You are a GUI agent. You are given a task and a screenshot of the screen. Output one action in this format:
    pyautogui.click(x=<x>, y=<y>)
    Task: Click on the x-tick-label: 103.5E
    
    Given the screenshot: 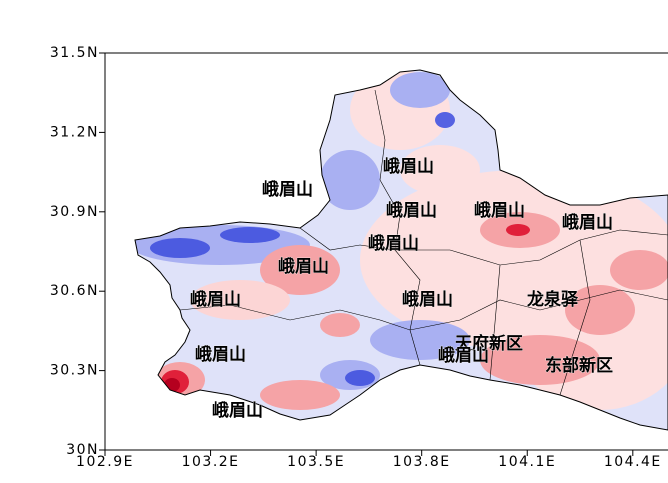 What is the action you would take?
    pyautogui.click(x=316, y=462)
    